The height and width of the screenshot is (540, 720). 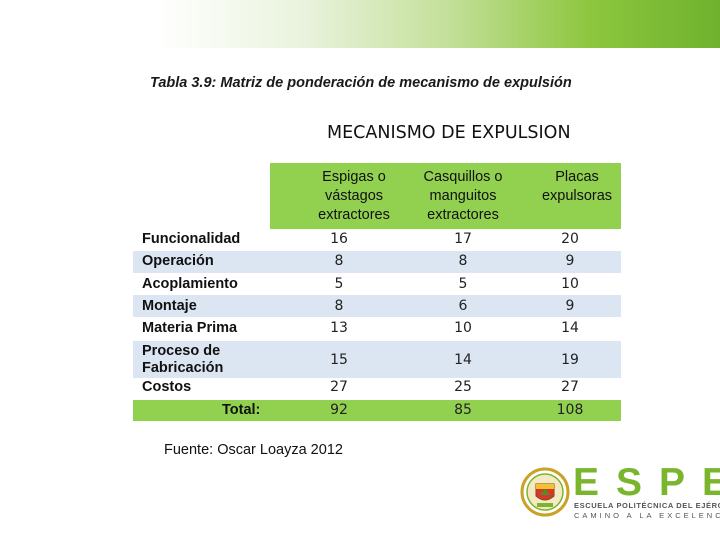 What do you see at coordinates (167, 387) in the screenshot?
I see `row-label-costos: Costos` at bounding box center [167, 387].